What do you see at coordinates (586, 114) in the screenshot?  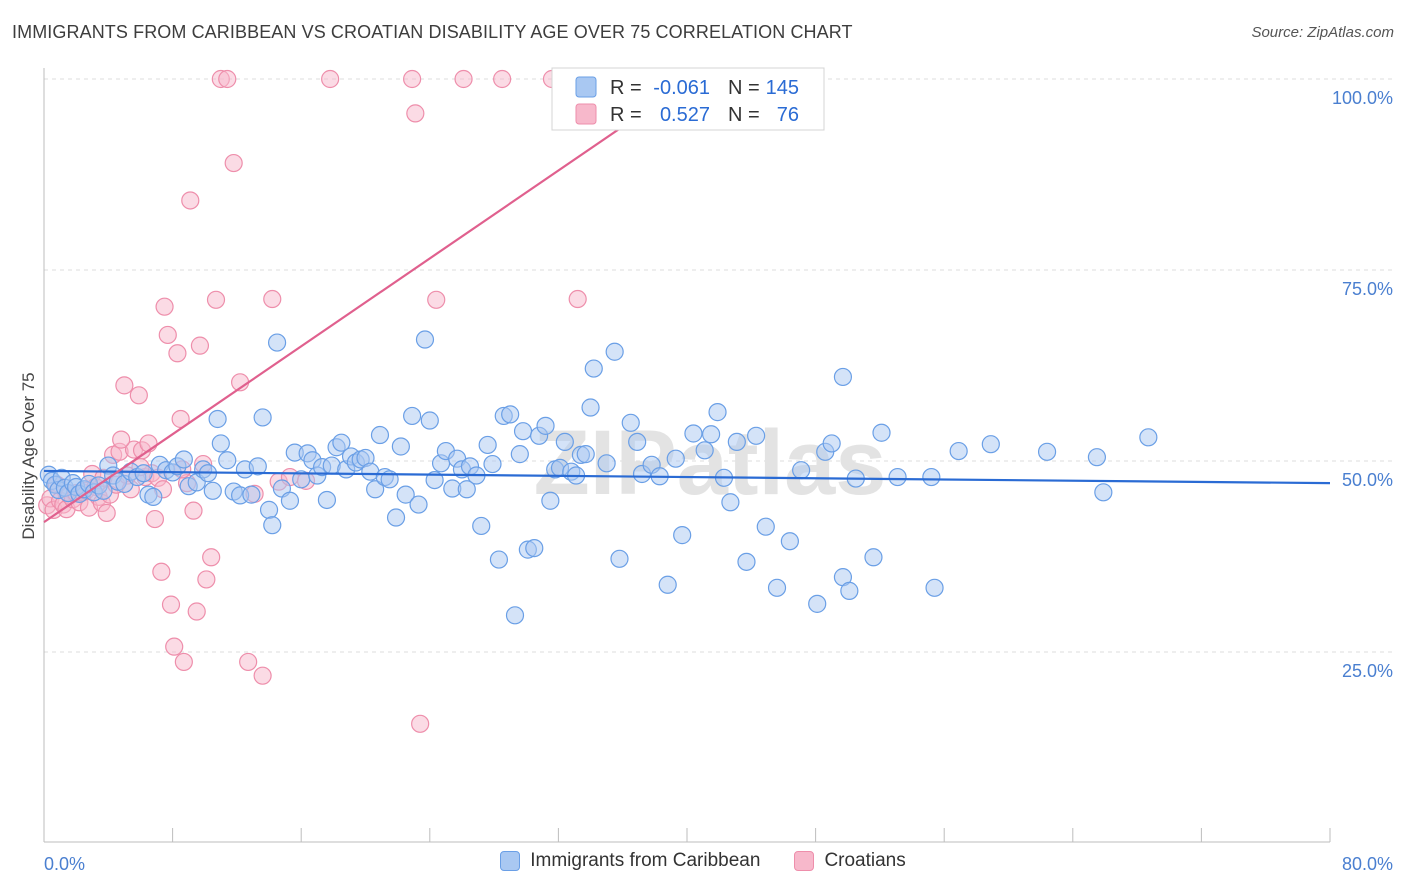 I see `legend-swatch-pink` at bounding box center [586, 114].